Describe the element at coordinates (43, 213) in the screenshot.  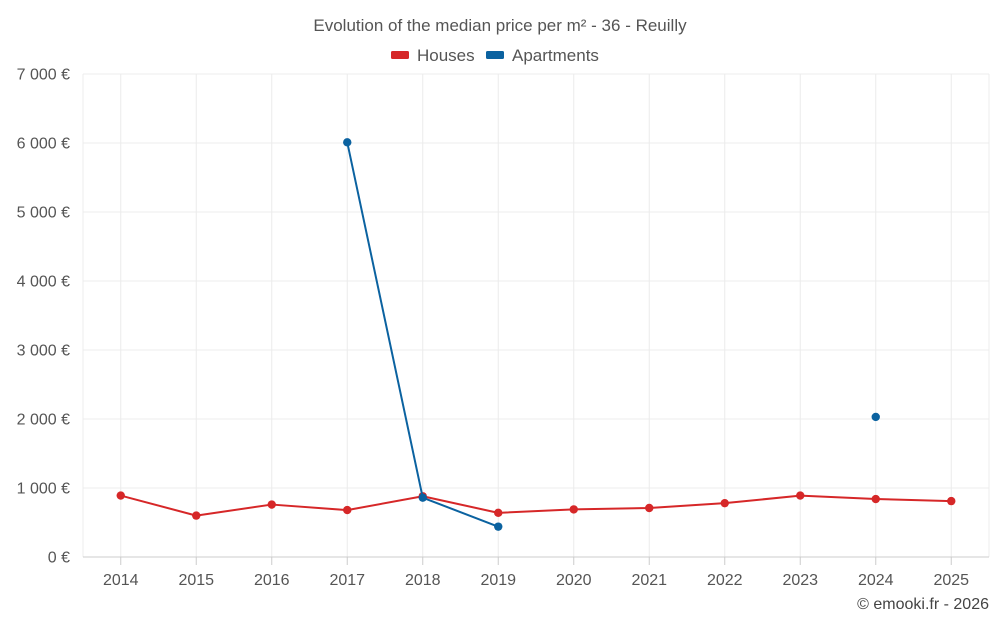
I see `y-tick-label: 5 000 €` at that location.